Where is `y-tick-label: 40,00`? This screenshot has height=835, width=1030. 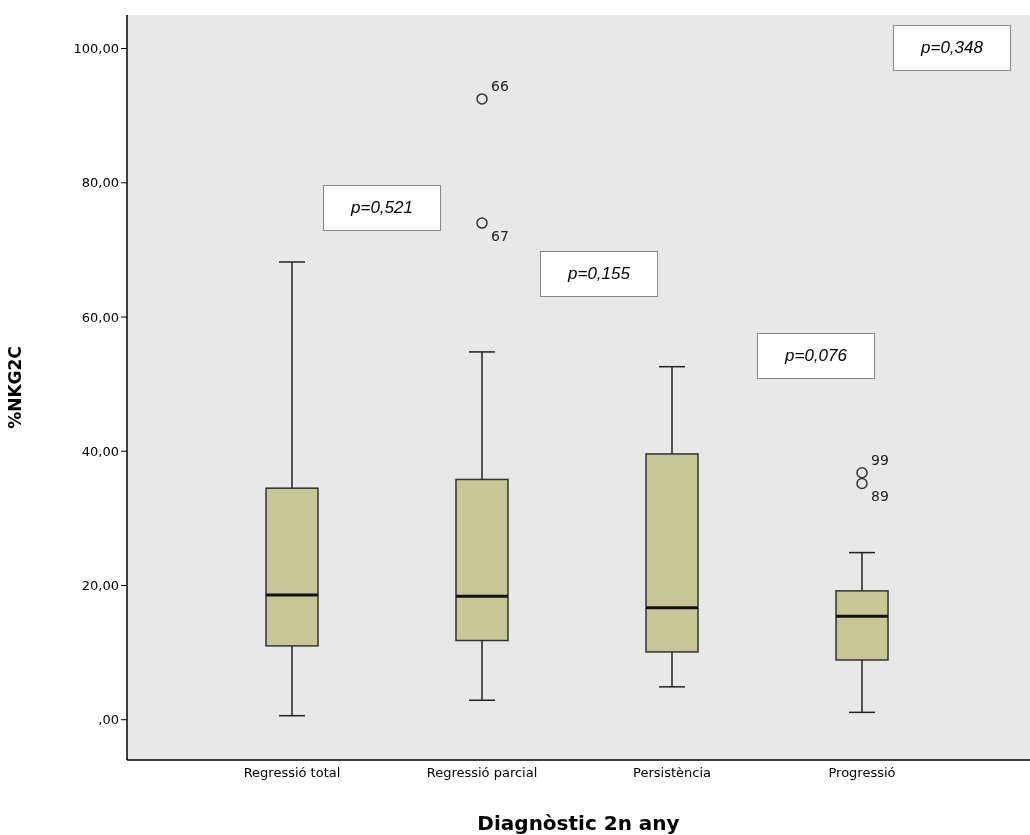 y-tick-label: 40,00 is located at coordinates (100, 451).